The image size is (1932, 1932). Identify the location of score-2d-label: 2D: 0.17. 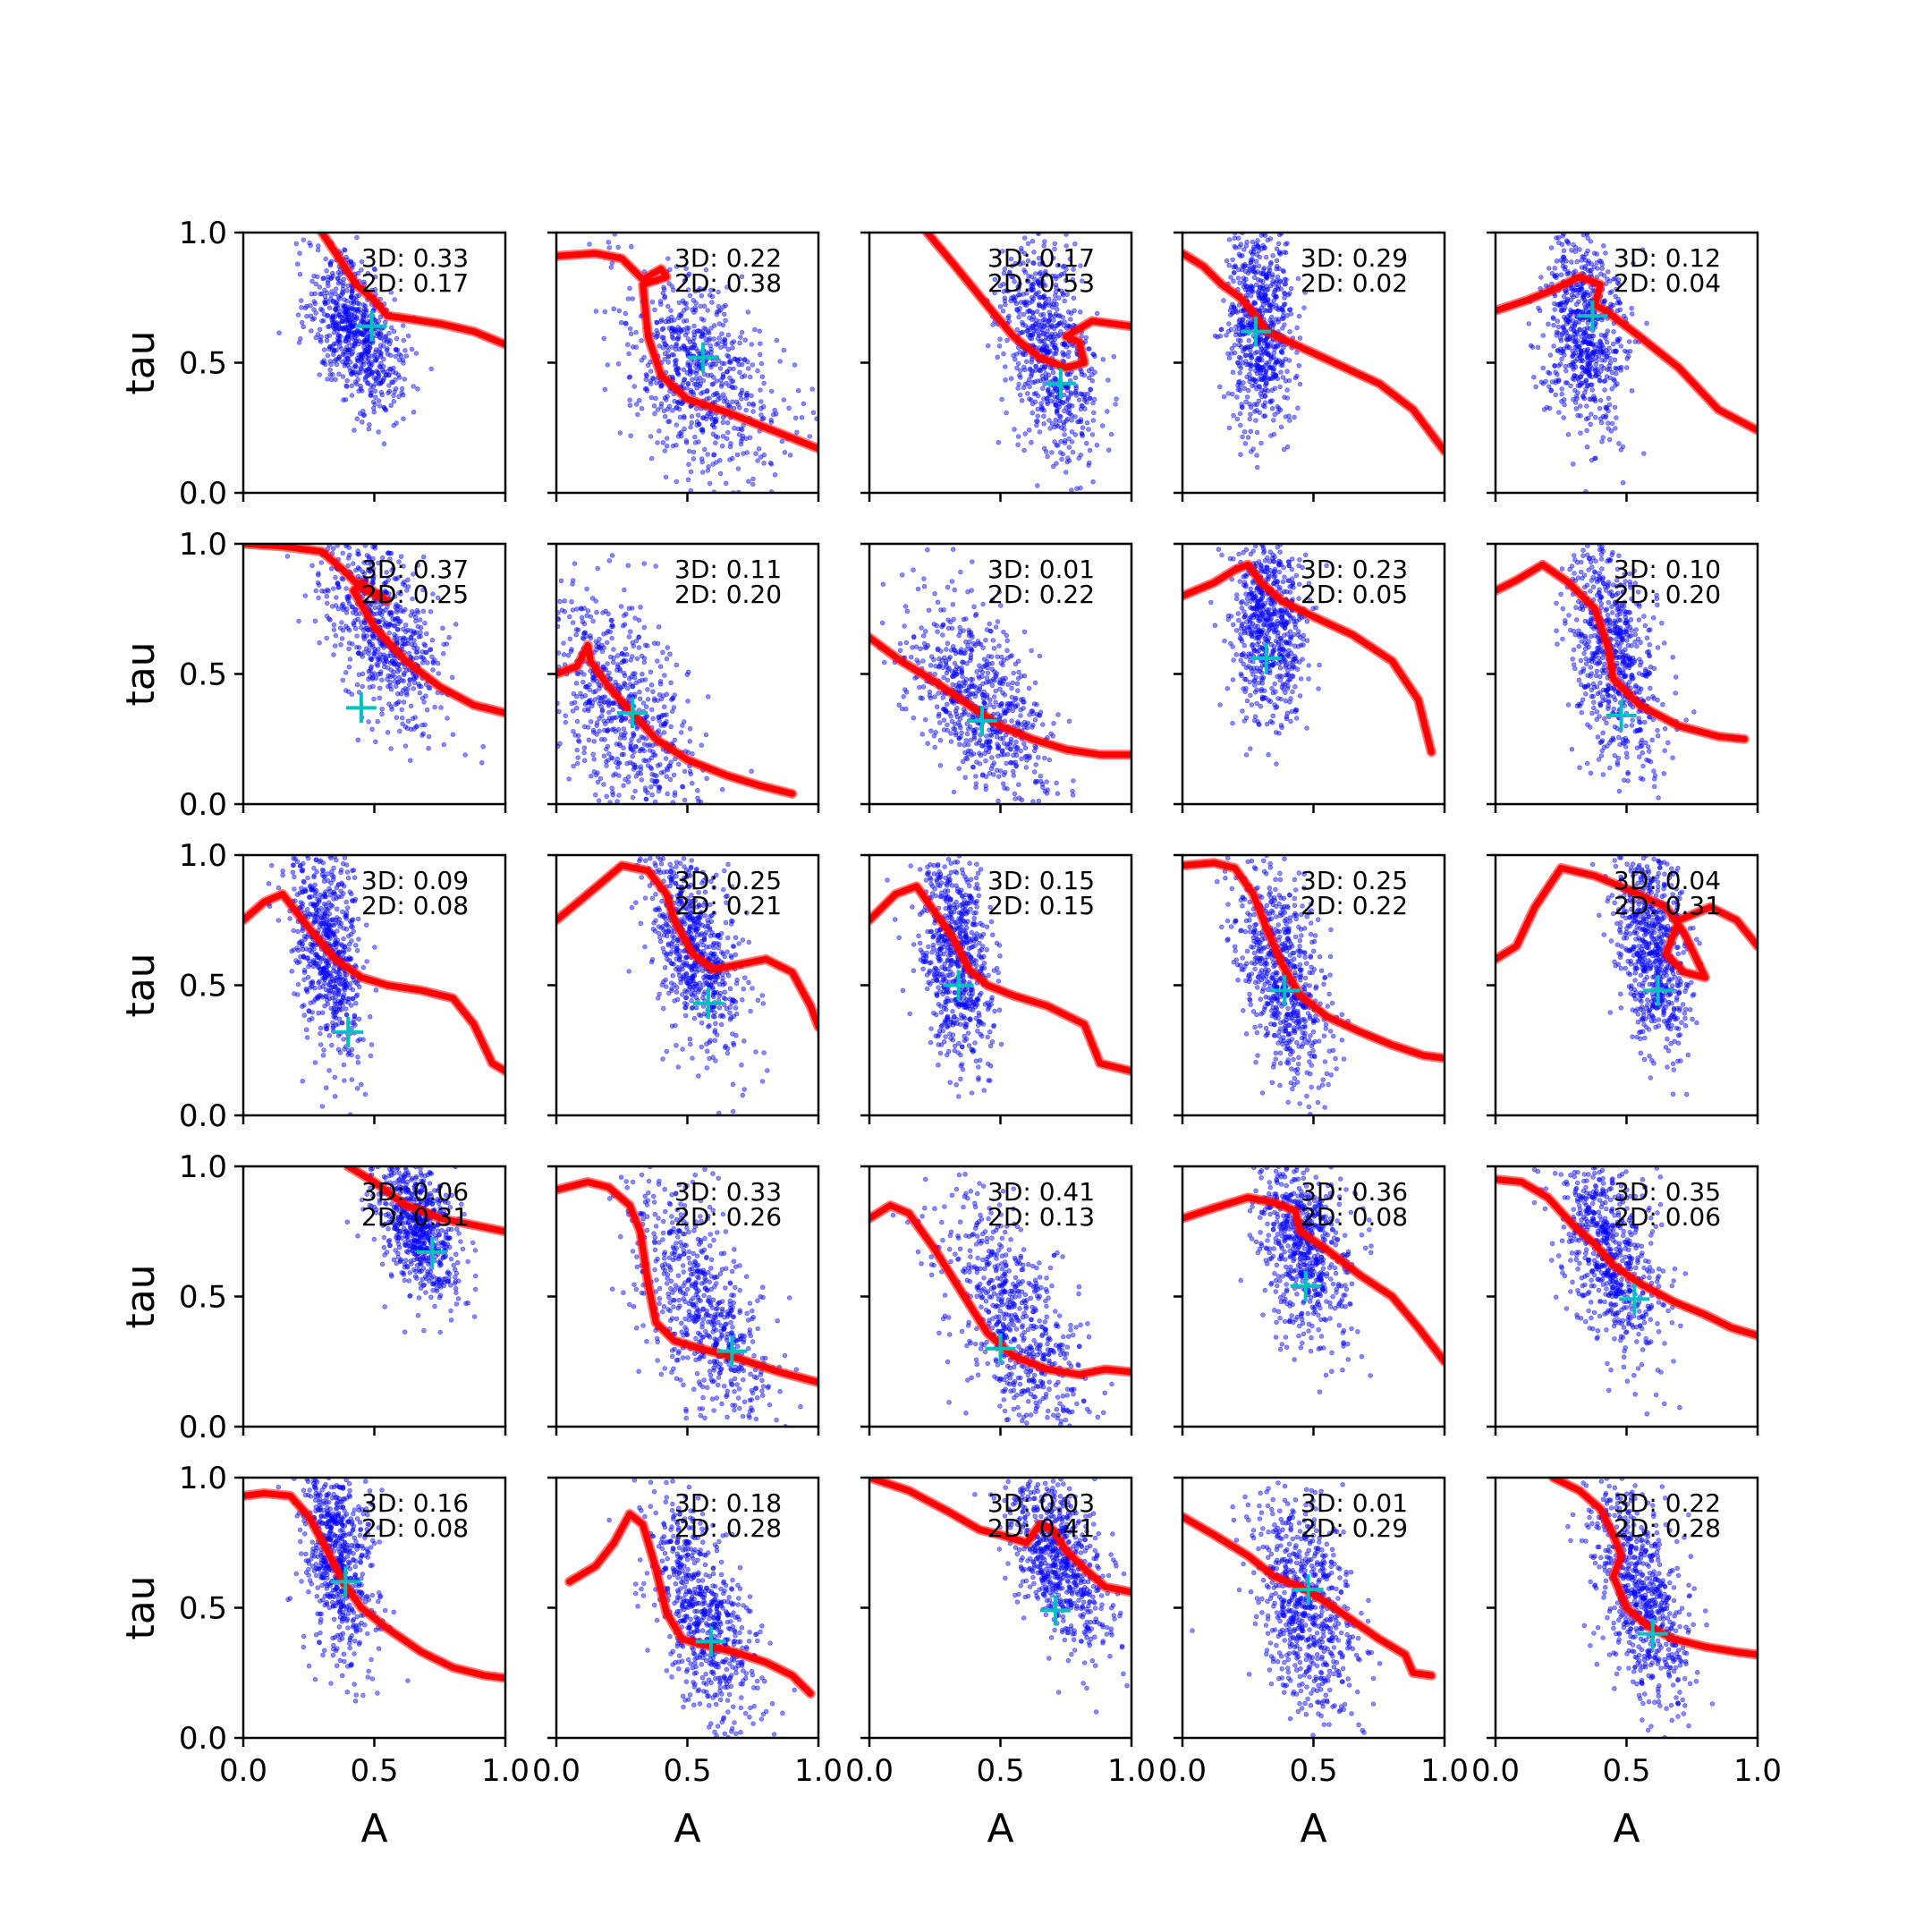
(415, 283).